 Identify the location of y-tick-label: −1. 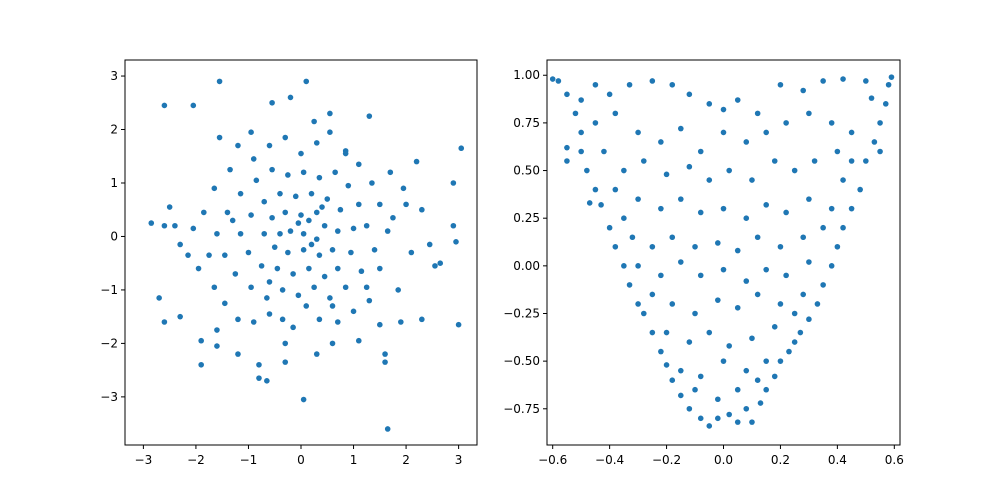
(109, 290).